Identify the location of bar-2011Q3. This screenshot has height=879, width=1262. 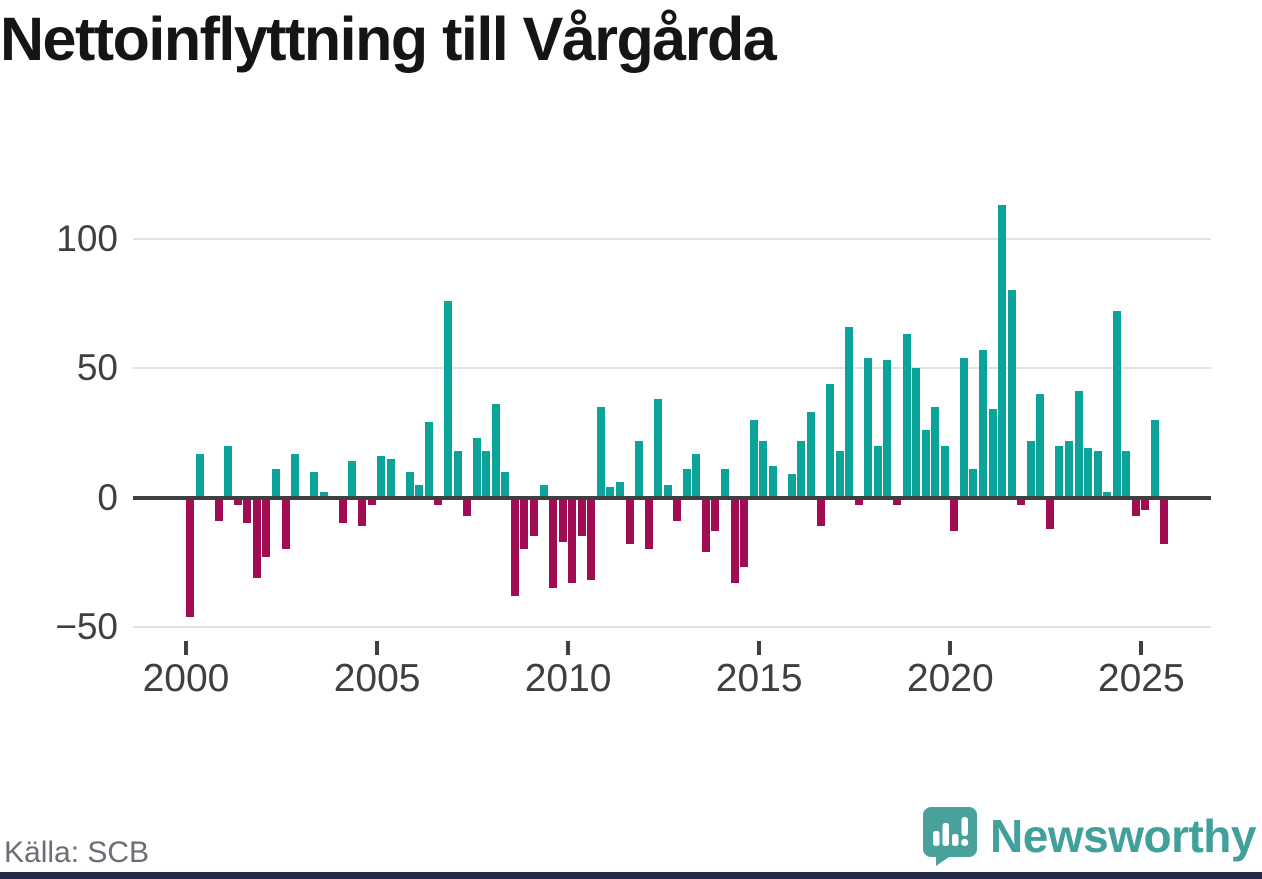
(629, 521).